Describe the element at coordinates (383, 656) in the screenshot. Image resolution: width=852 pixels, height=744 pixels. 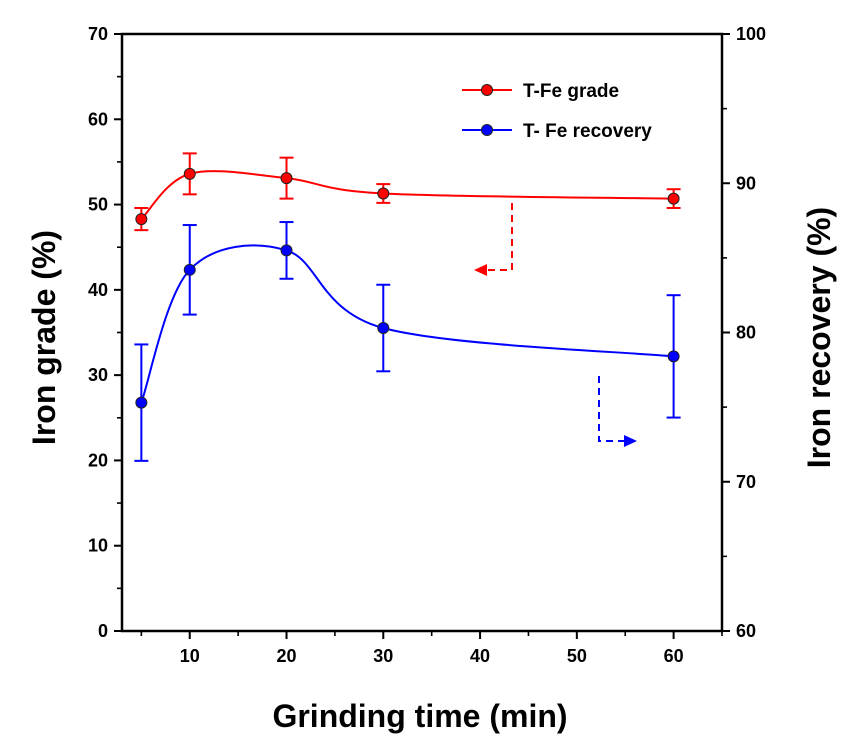
I see `x-tick-label: 30` at that location.